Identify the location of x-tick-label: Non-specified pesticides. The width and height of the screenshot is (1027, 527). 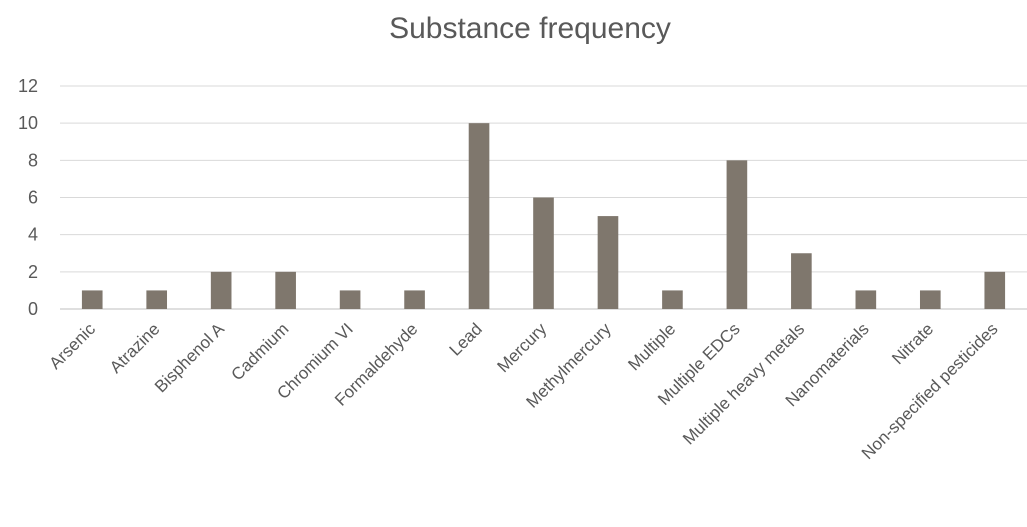
(930, 391).